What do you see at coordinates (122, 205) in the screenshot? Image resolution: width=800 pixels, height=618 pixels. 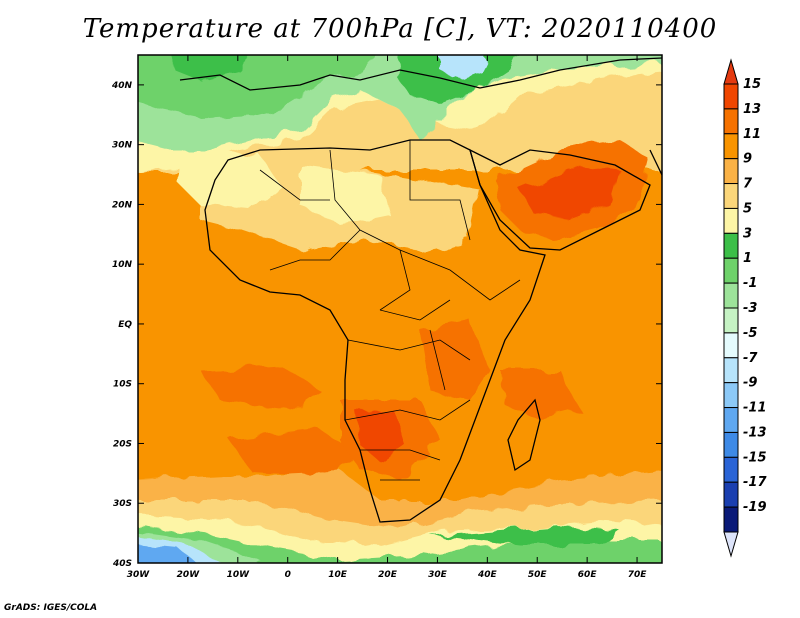 I see `lat-tick-label: 20N` at bounding box center [122, 205].